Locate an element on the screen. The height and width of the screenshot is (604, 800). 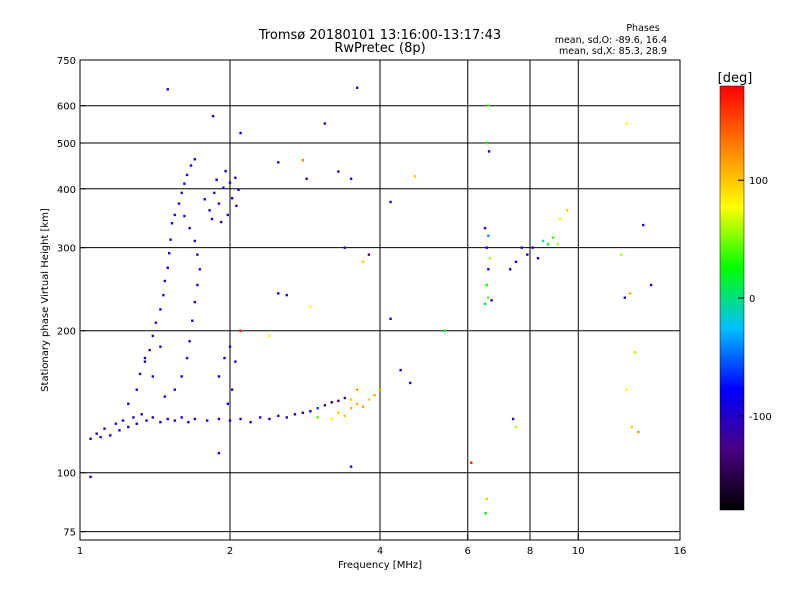
legend-line-x: mean, sd,X: 85.3, 28.9 is located at coordinates (613, 51).